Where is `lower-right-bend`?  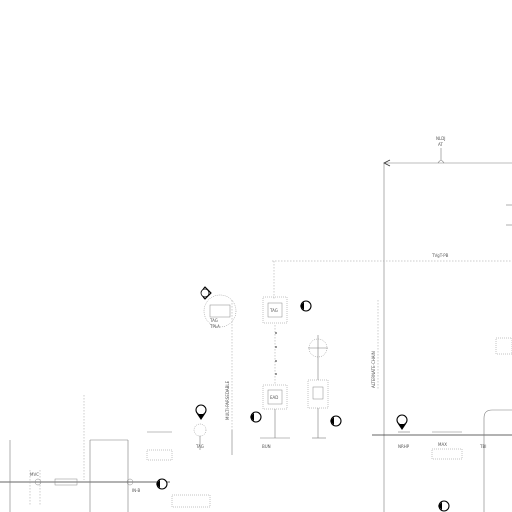
lower-right-bend is located at coordinates (497, 424).